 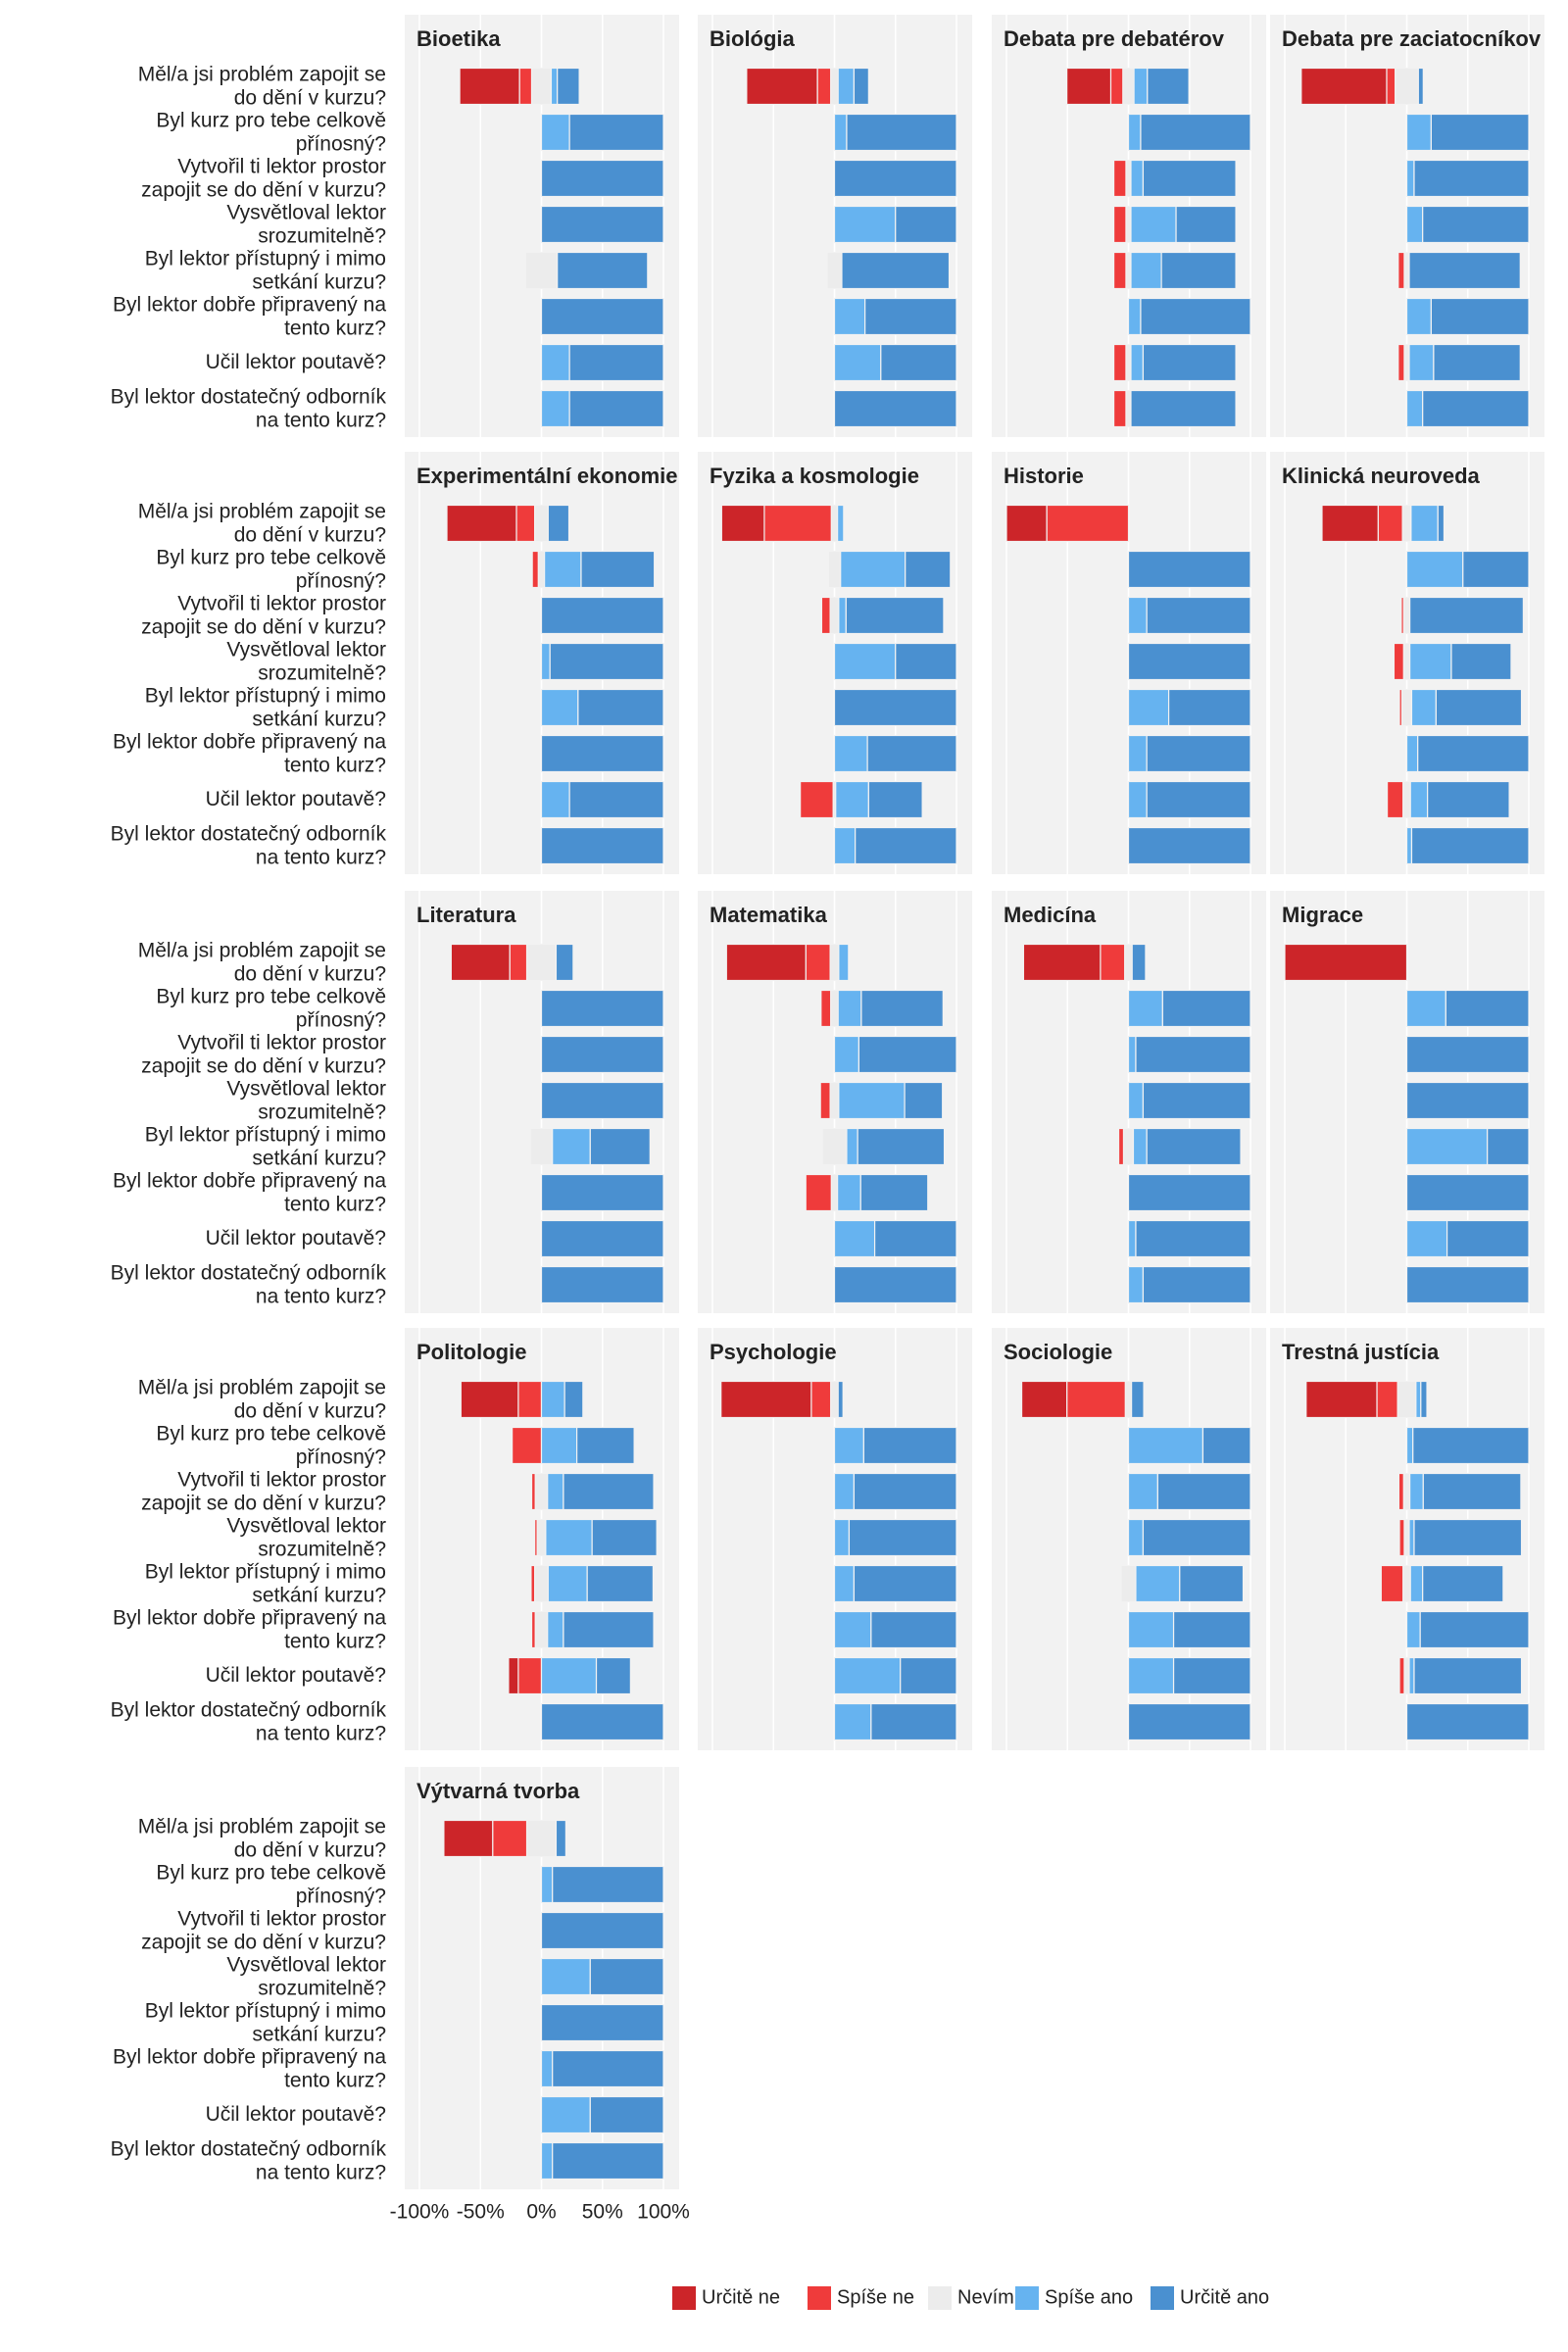 What do you see at coordinates (602, 2212) in the screenshot?
I see `x-tick-label: 50%` at bounding box center [602, 2212].